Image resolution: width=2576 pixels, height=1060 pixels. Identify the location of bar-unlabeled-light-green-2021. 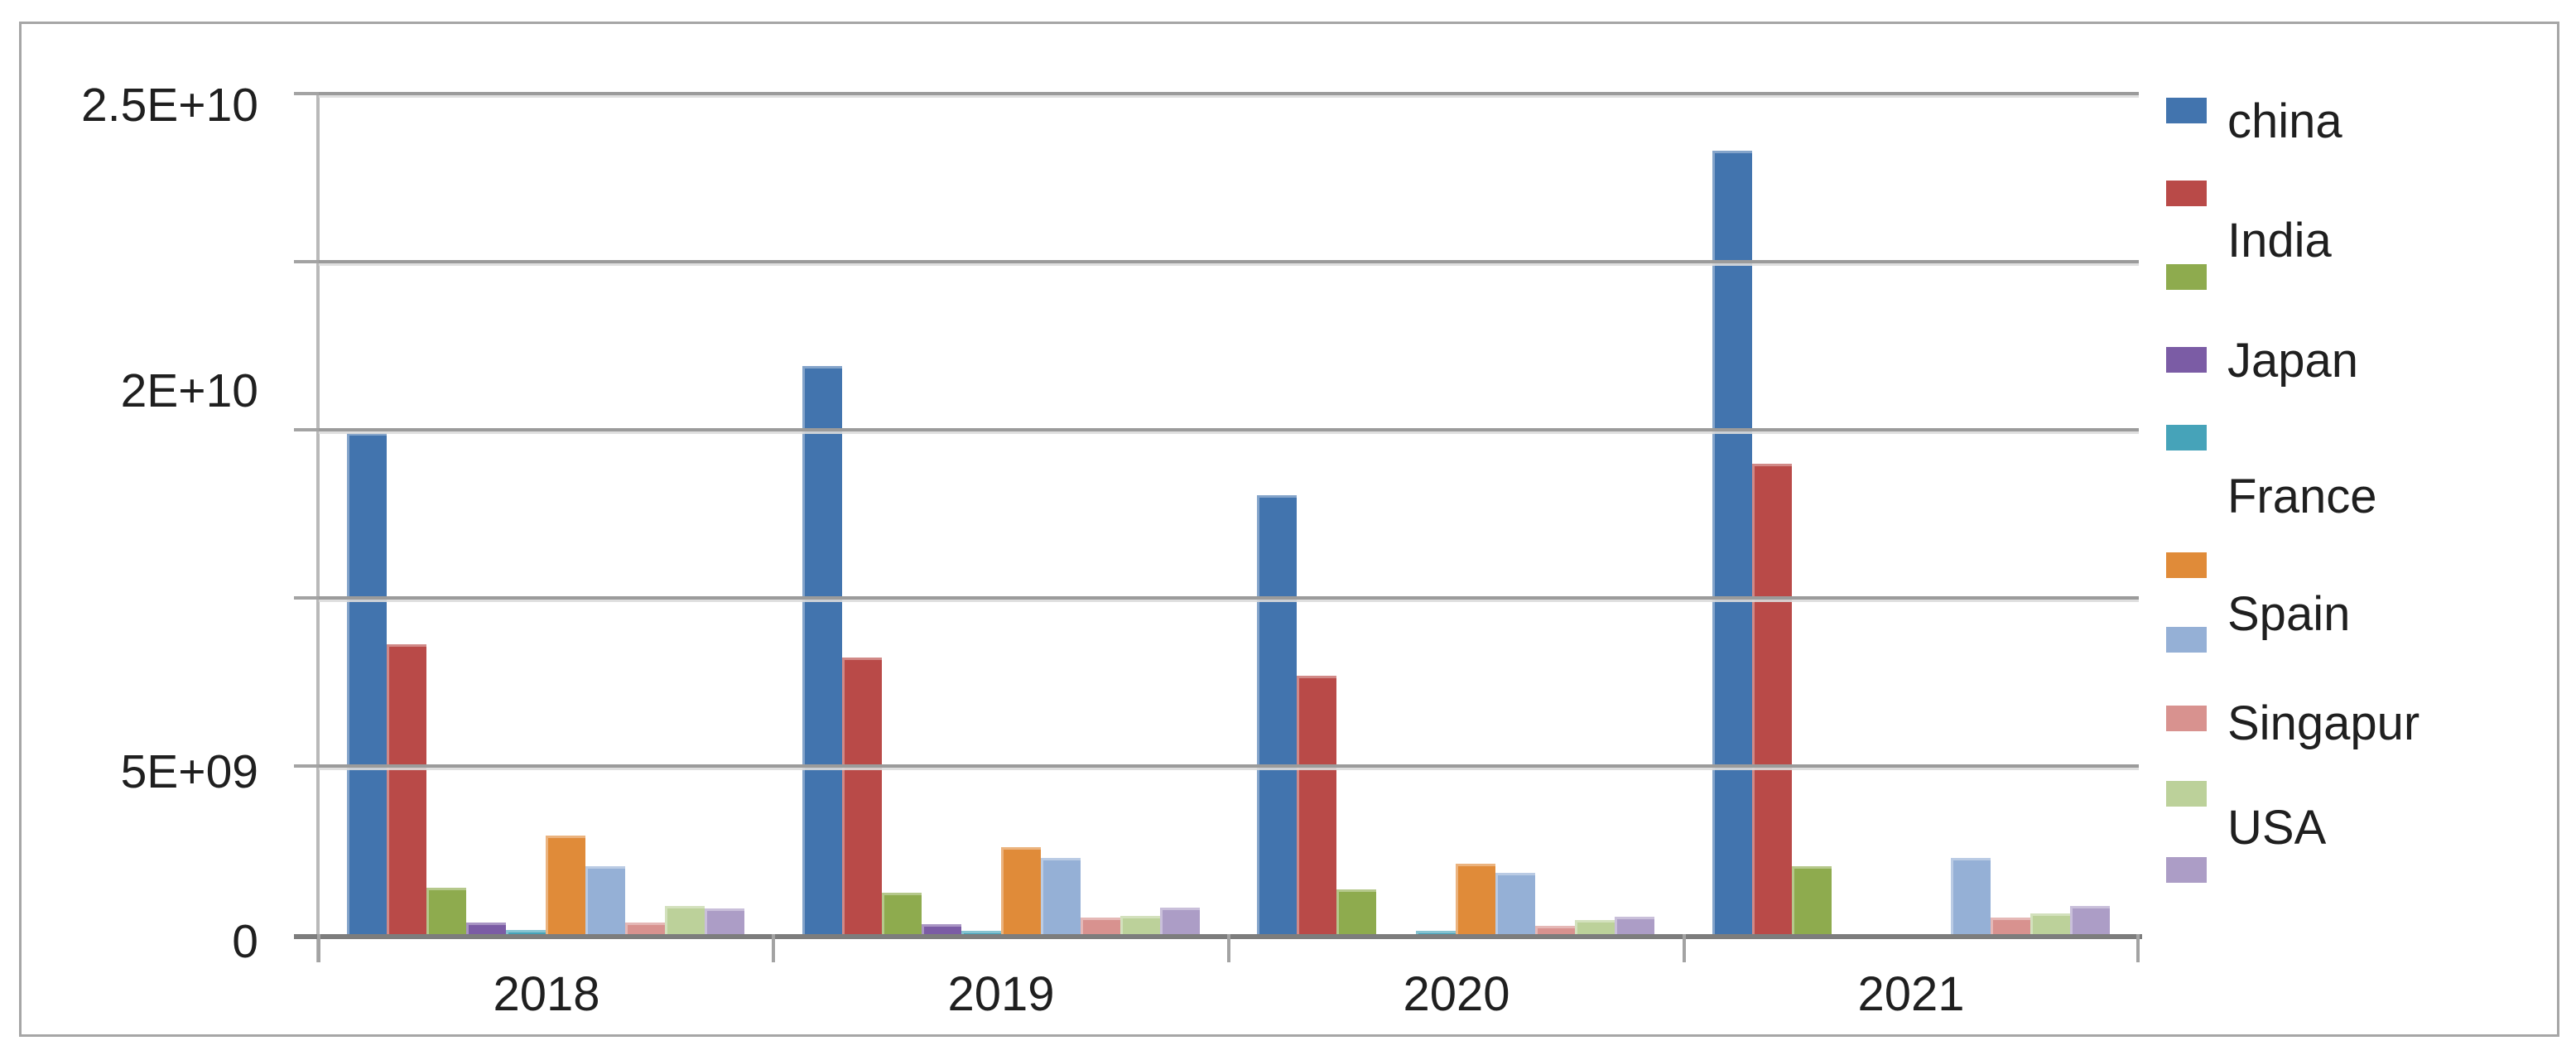
(2050, 923).